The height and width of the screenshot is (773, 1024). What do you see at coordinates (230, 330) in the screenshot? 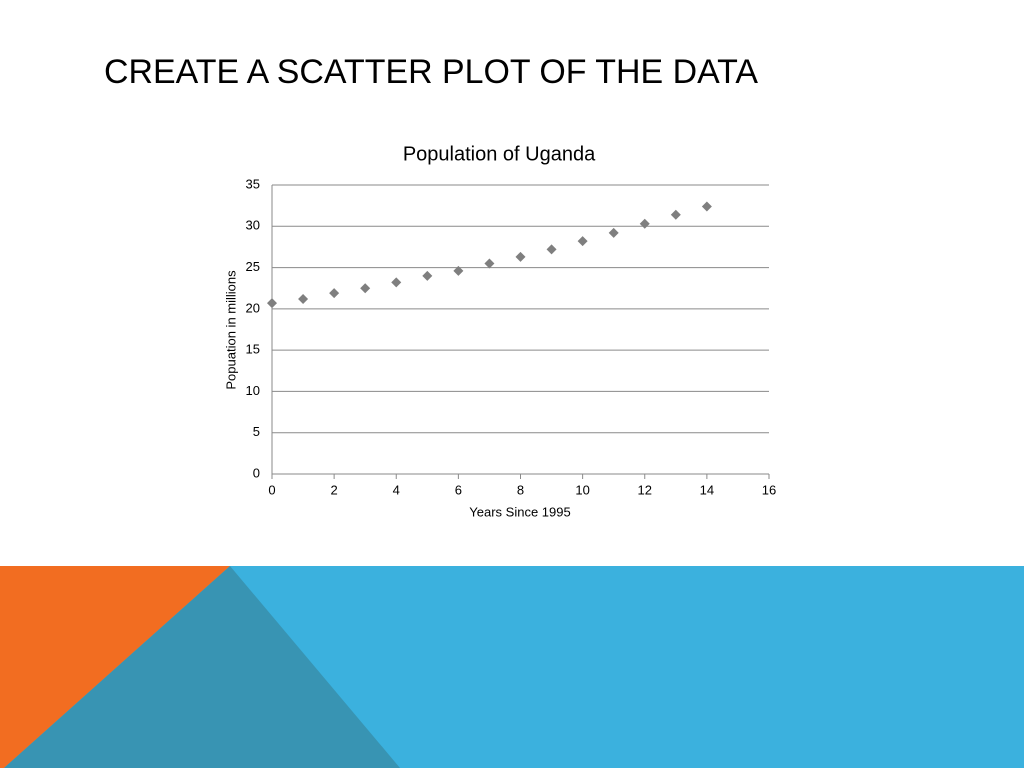
I see `y-axis-label: Popuation in millions` at bounding box center [230, 330].